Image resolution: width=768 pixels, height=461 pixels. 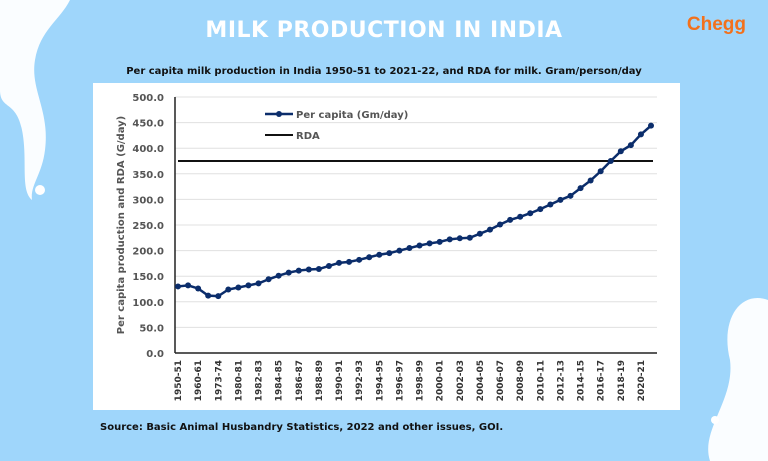 What do you see at coordinates (352, 115) in the screenshot?
I see `legend-per-capita: Per capita (Gm/day)` at bounding box center [352, 115].